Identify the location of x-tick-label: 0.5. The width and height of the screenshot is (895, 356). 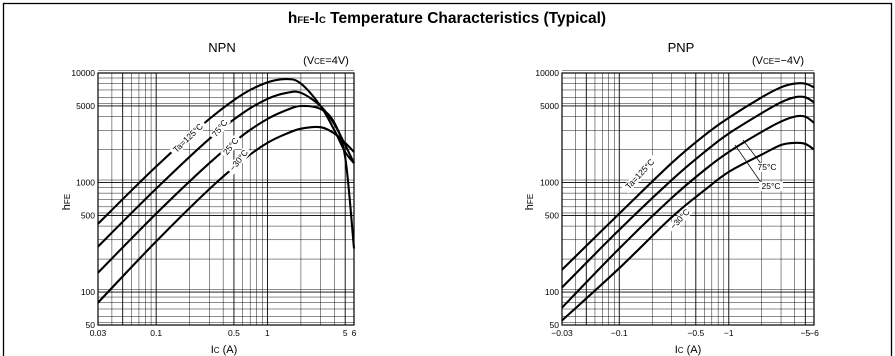
(234, 333).